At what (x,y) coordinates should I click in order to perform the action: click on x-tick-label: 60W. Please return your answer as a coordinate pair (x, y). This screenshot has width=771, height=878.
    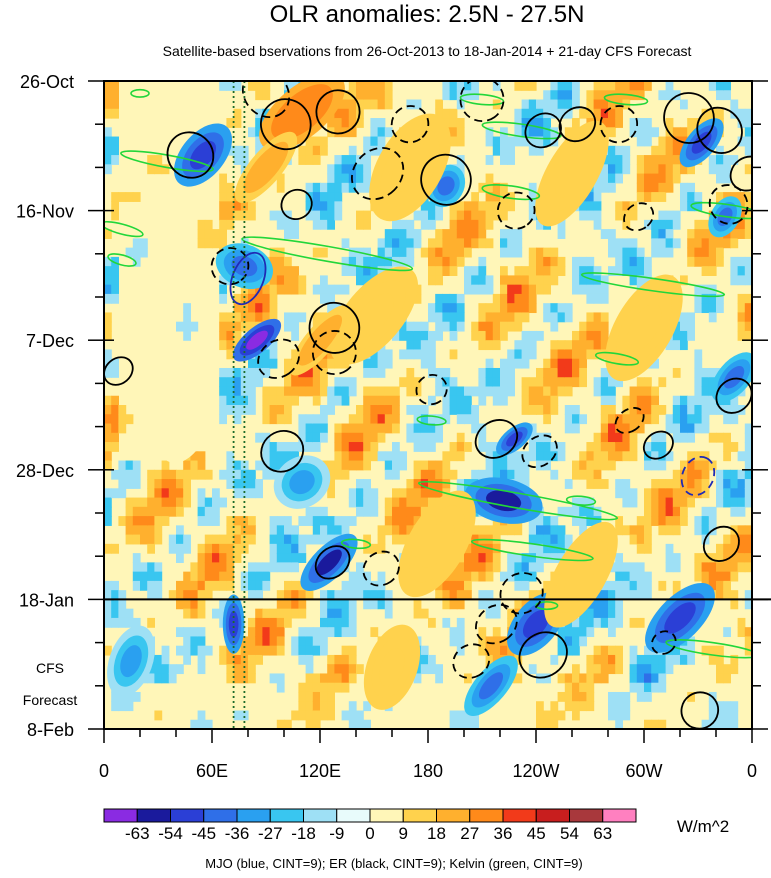
    Looking at the image, I should click on (643, 771).